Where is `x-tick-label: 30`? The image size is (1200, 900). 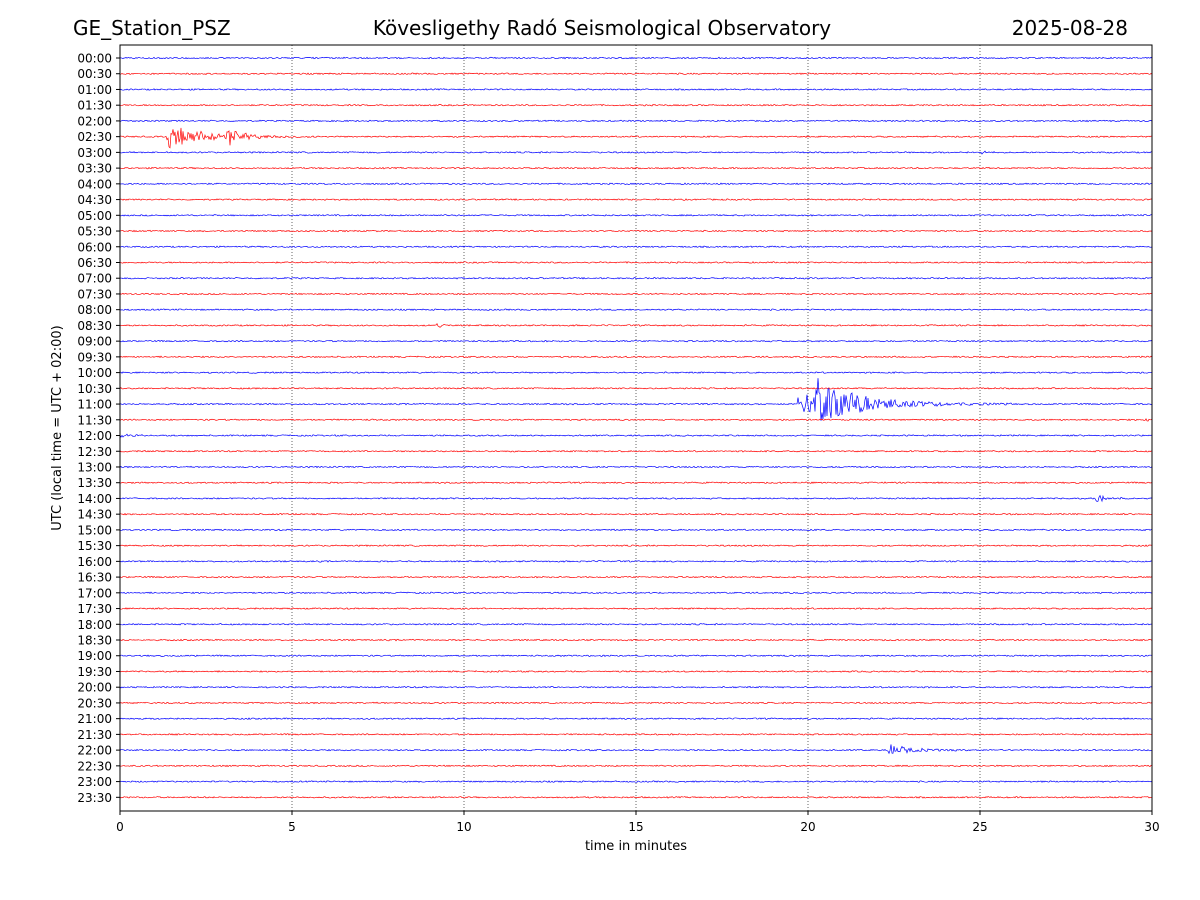 x-tick-label: 30 is located at coordinates (1151, 827).